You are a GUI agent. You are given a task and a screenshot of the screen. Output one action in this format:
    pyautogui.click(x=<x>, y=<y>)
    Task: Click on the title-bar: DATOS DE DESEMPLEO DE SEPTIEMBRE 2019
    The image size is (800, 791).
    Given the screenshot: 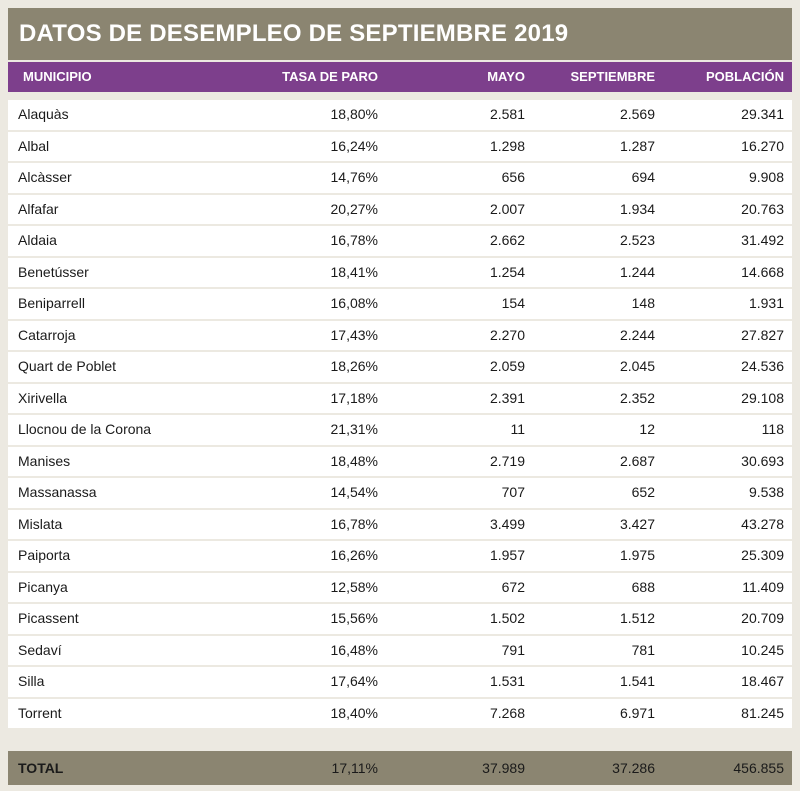 What is the action you would take?
    pyautogui.click(x=400, y=34)
    